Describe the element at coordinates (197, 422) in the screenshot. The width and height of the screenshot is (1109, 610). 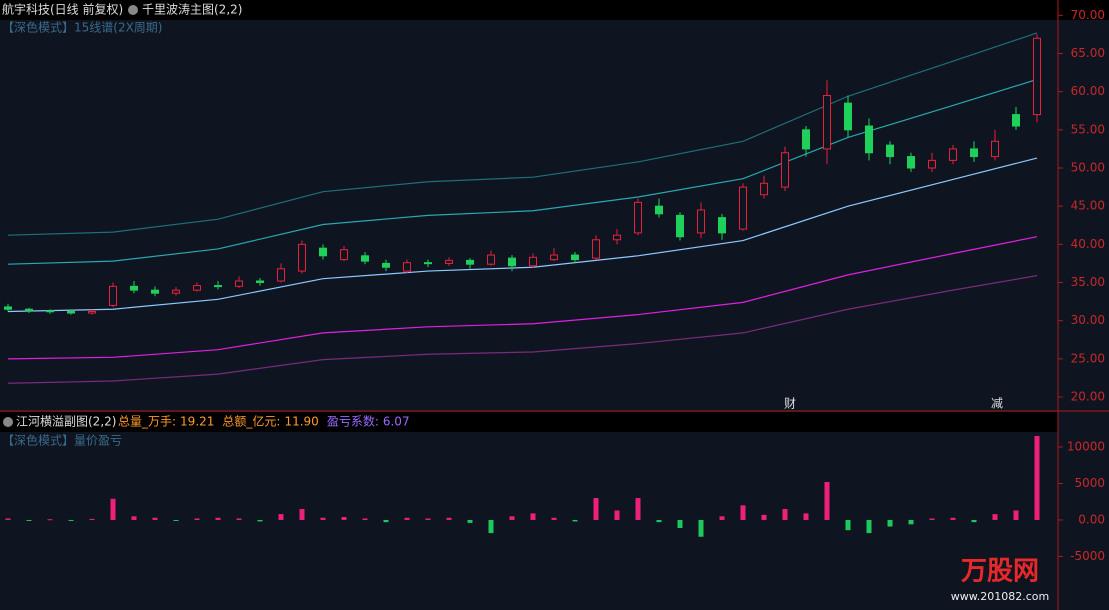
I see `stat-value: 19.21` at that location.